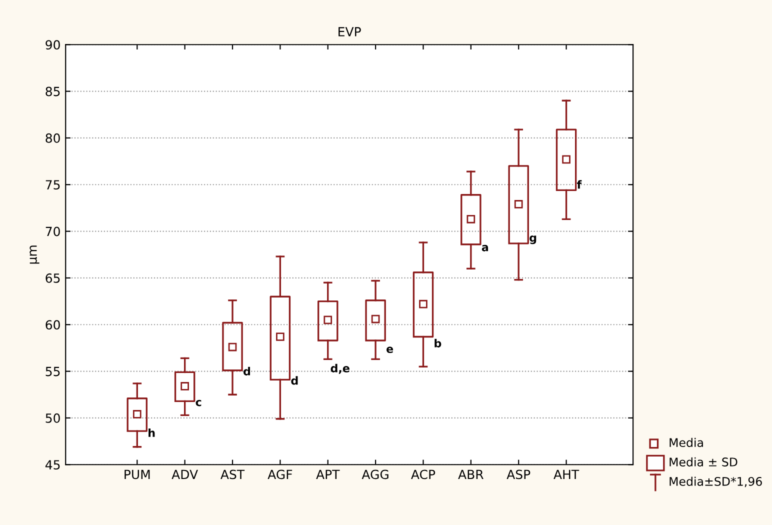  What do you see at coordinates (53, 138) in the screenshot?
I see `y-tick-label: 80` at bounding box center [53, 138].